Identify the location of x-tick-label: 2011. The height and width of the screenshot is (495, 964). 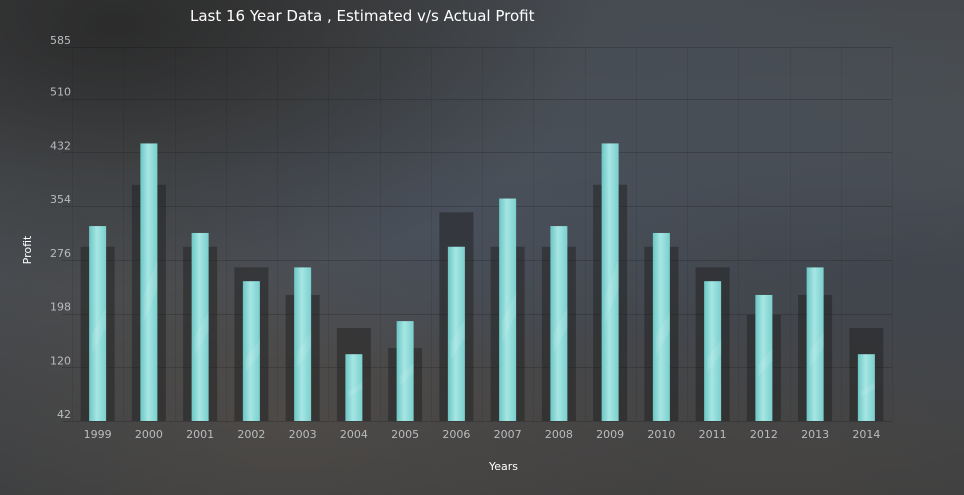
(713, 434).